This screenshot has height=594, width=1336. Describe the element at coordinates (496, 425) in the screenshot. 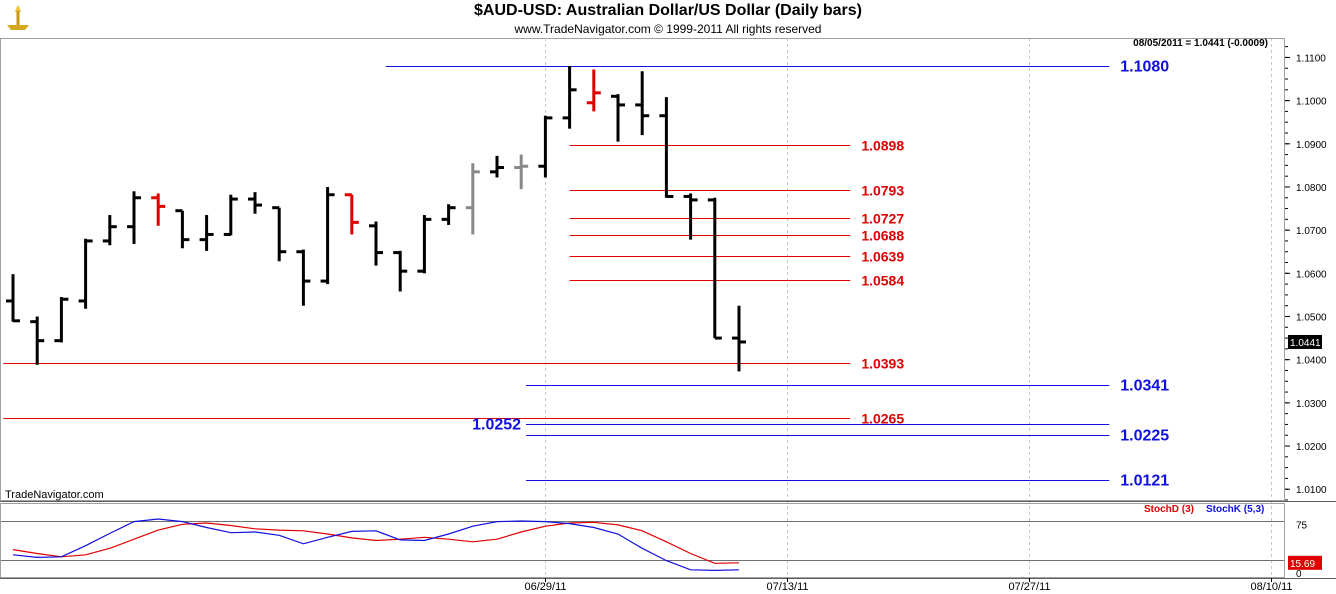

I see `projection-level-label: 1.0252` at that location.